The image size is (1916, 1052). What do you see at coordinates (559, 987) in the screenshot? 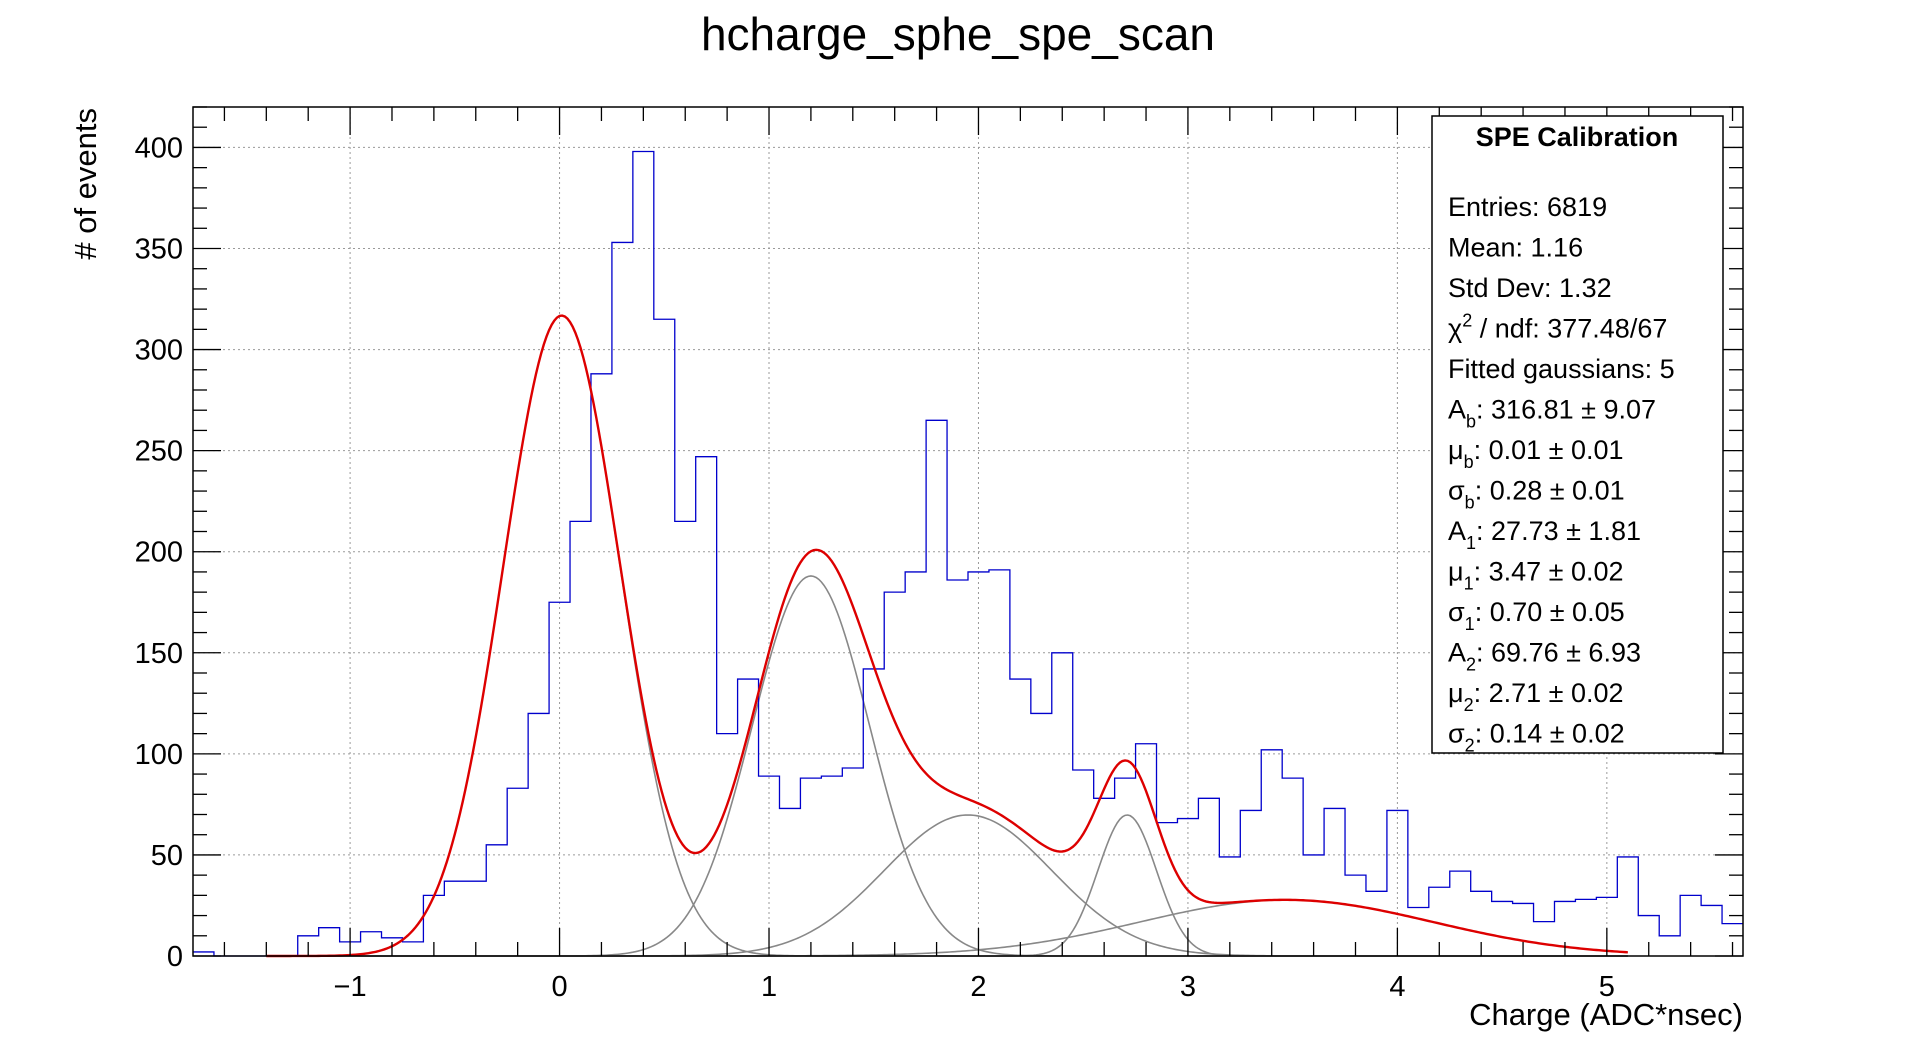
I see `x-tick-label: 0` at bounding box center [559, 987].